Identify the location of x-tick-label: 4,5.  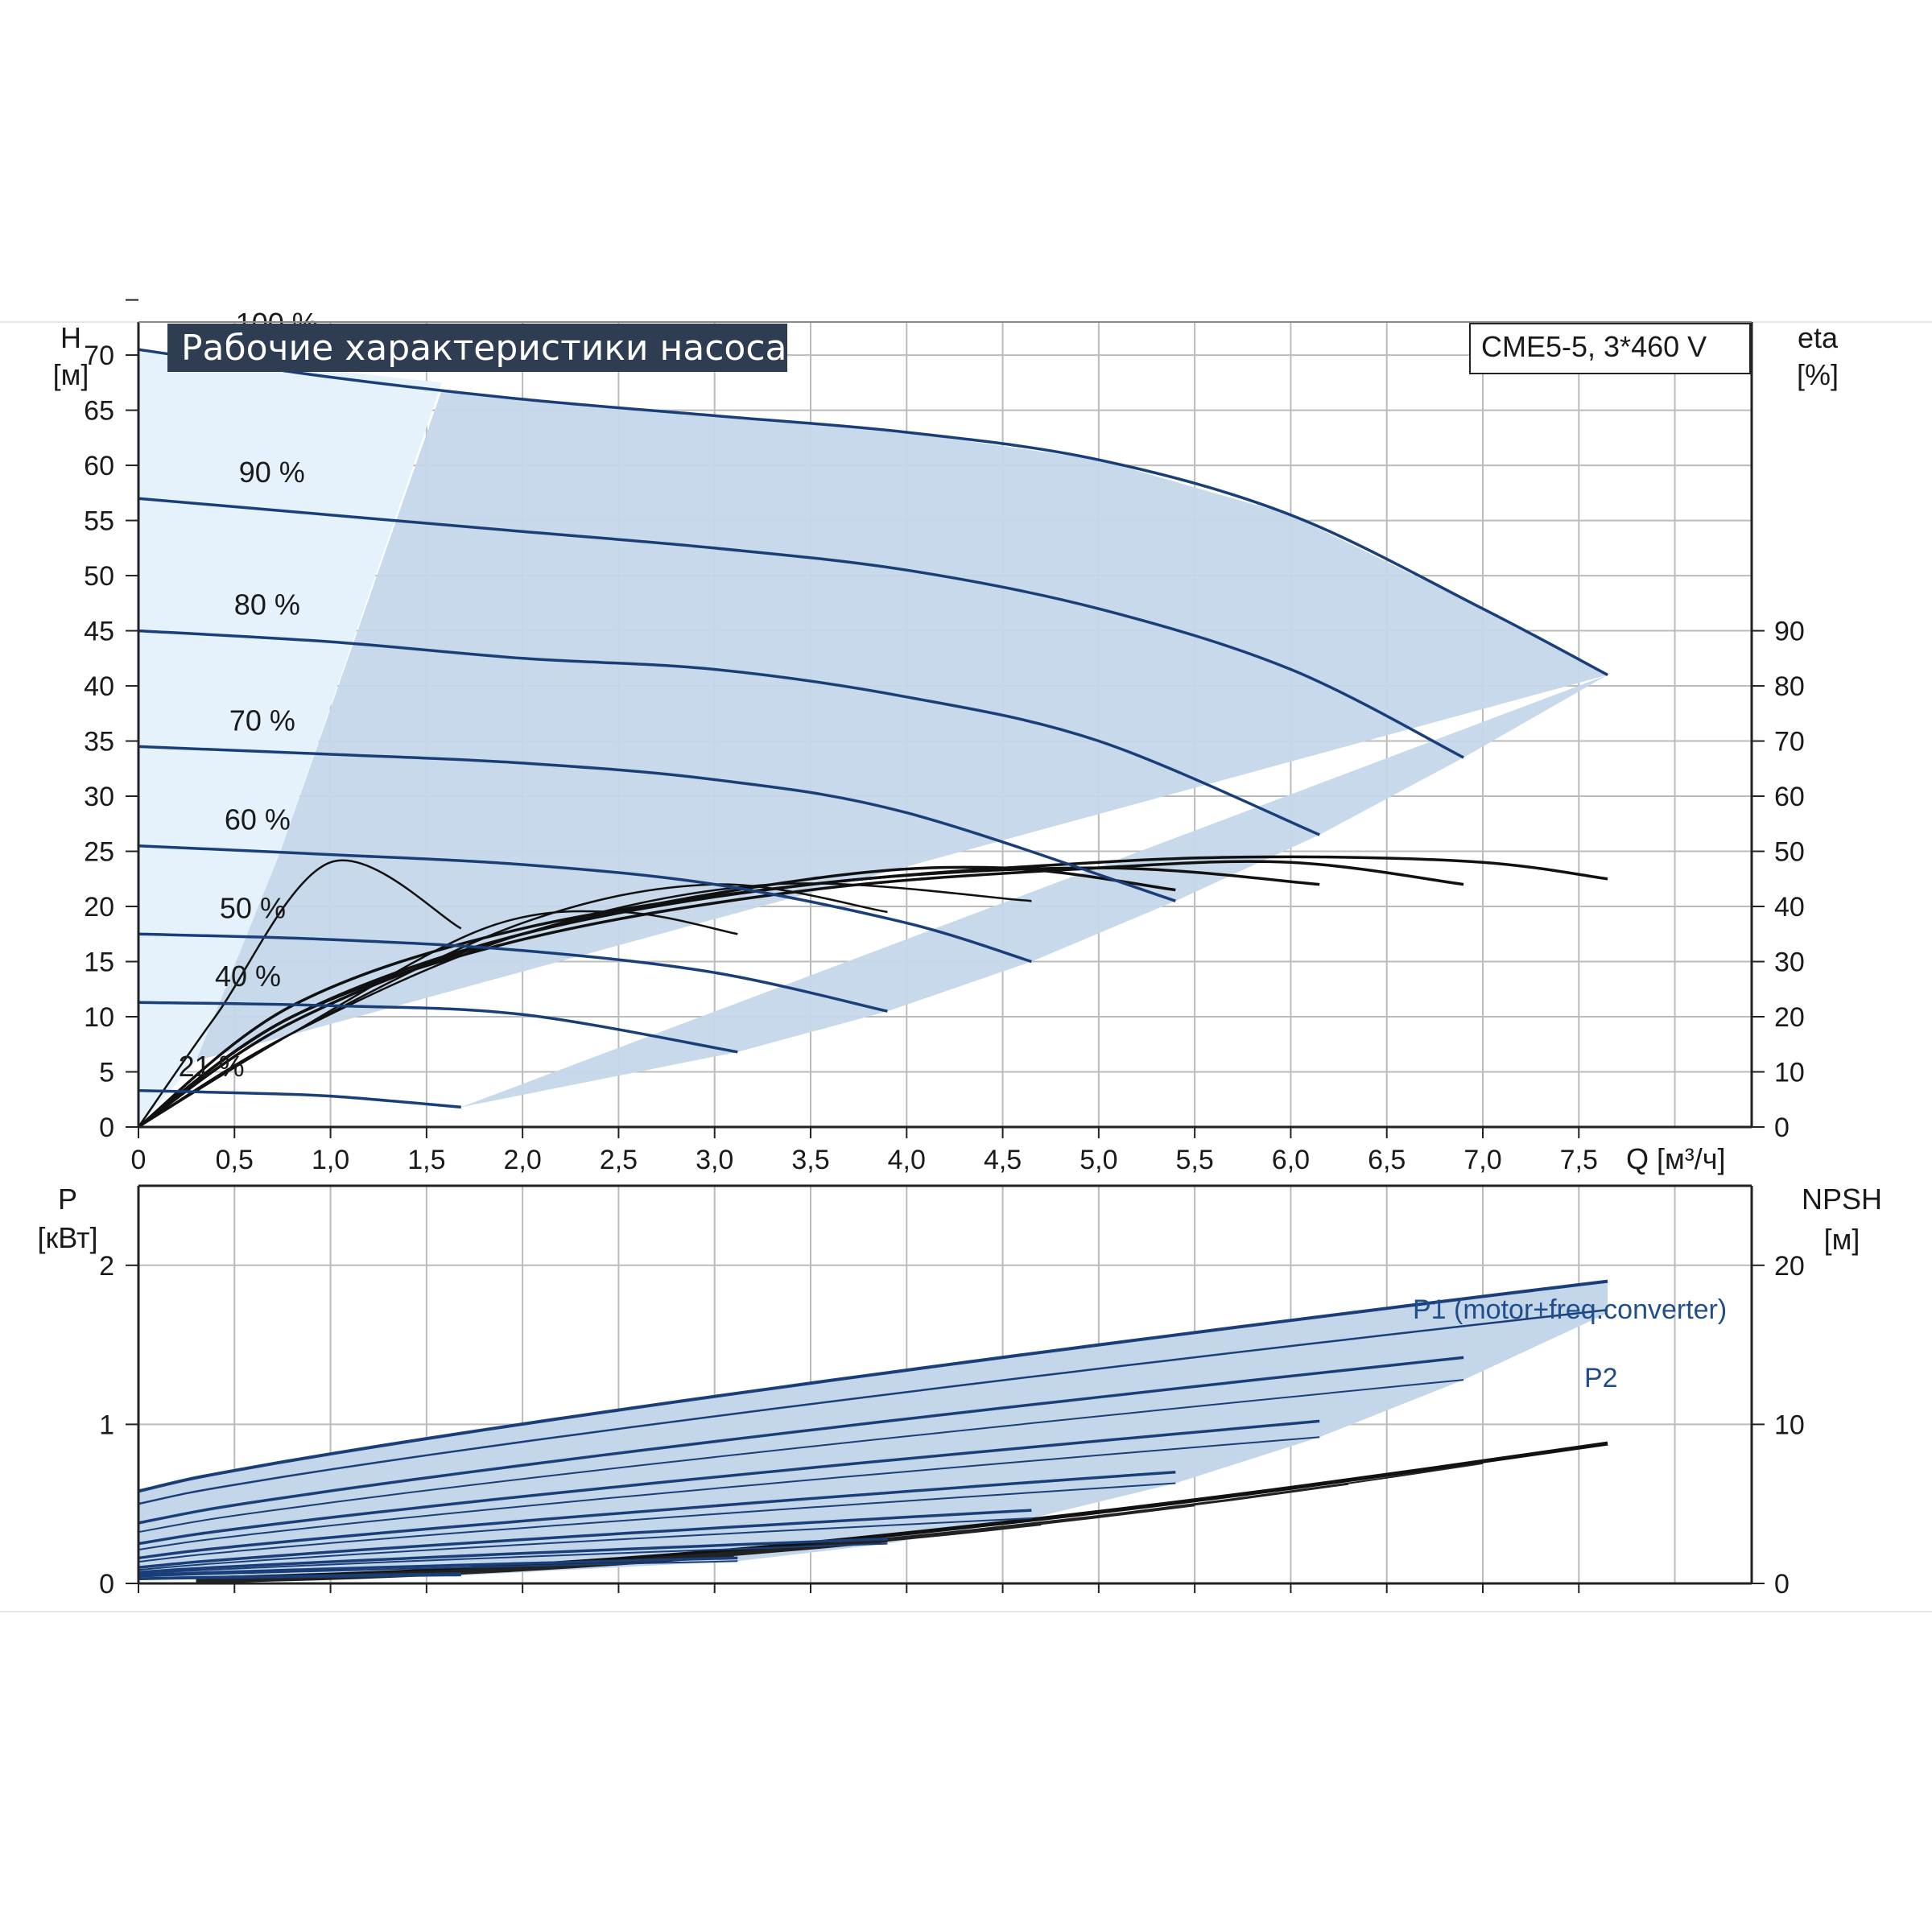
(1003, 1160).